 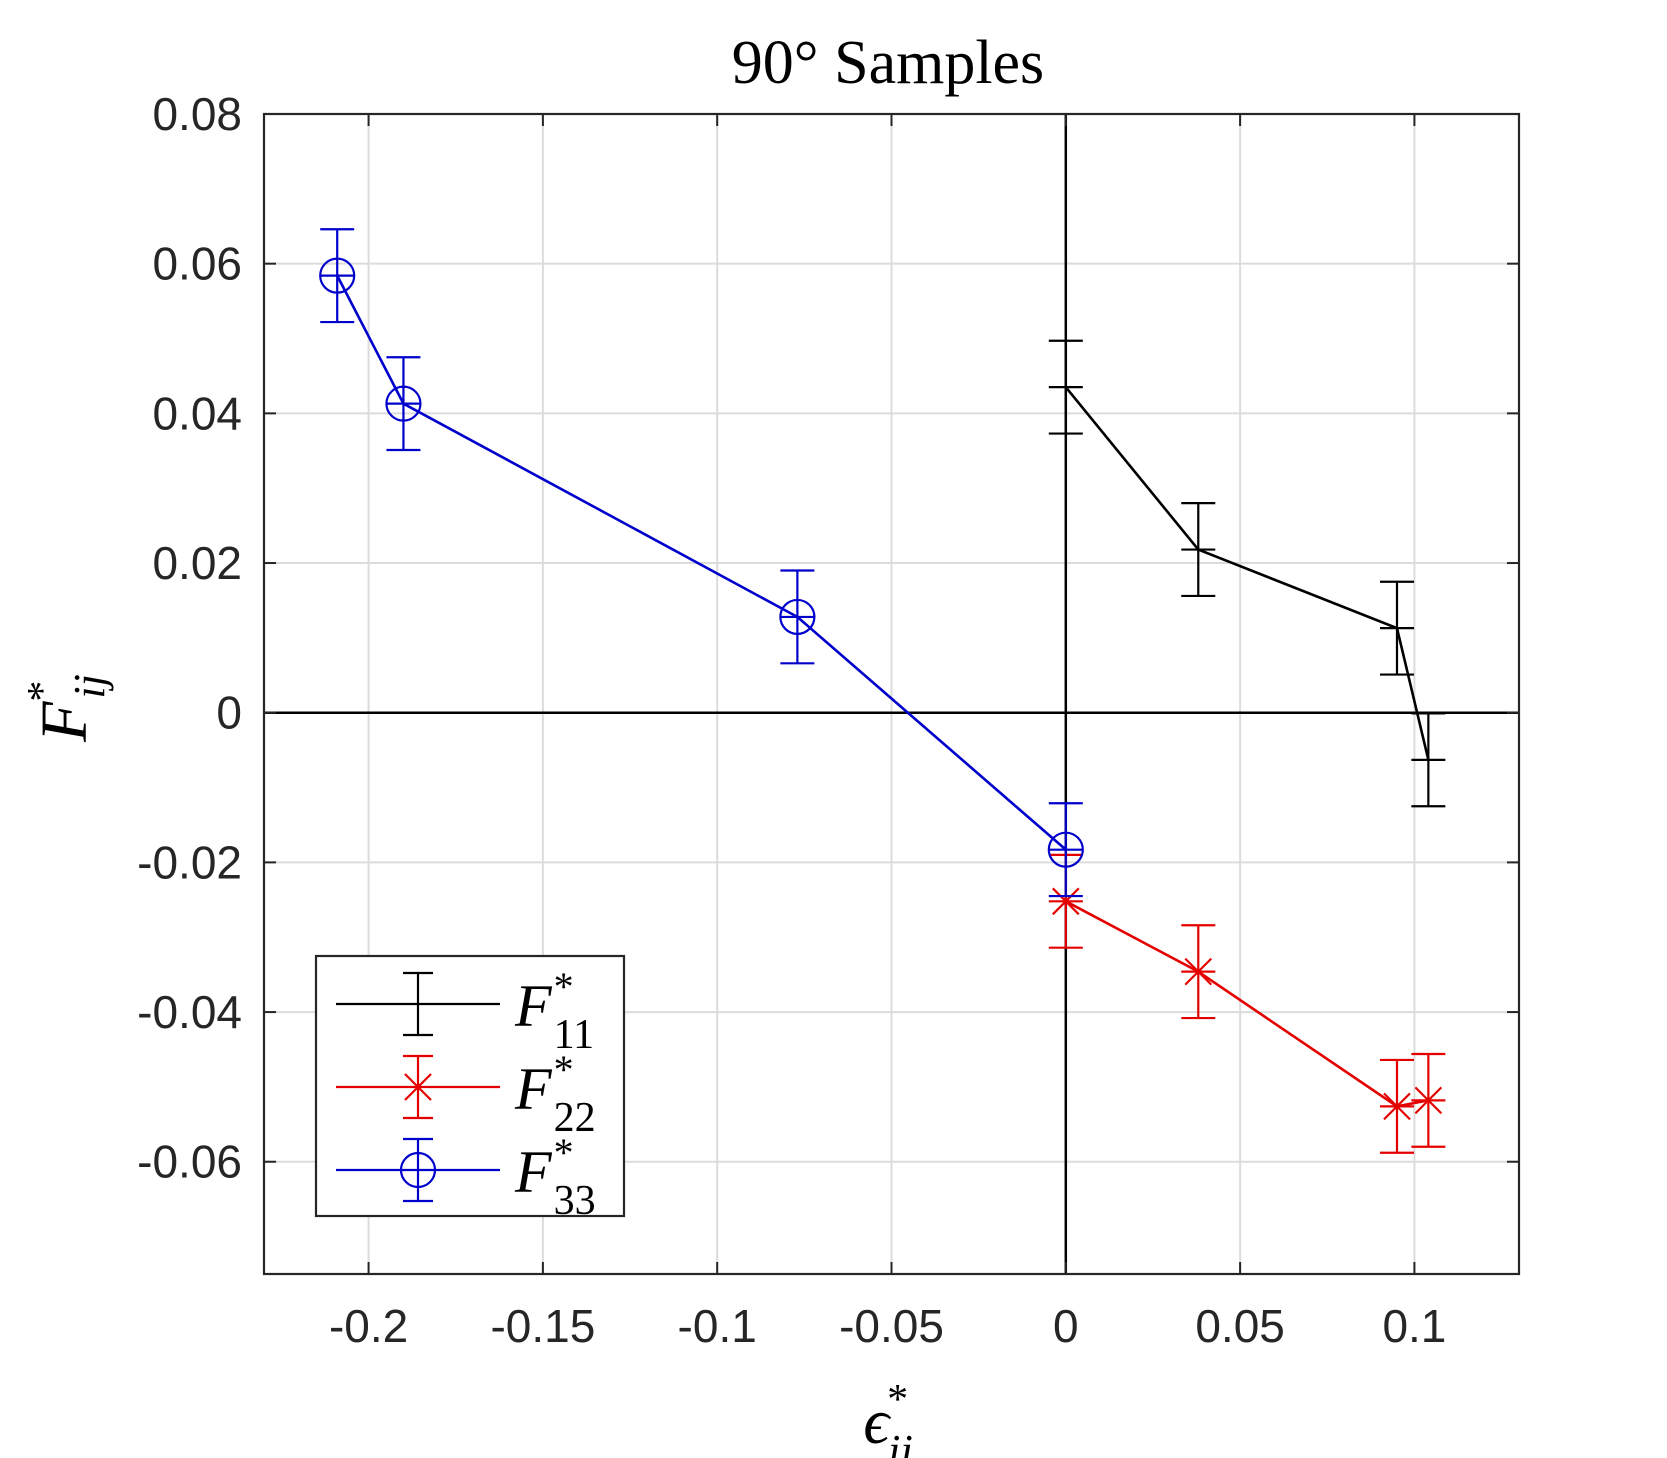 What do you see at coordinates (574, 1035) in the screenshot?
I see `legend-label-sub: 11` at bounding box center [574, 1035].